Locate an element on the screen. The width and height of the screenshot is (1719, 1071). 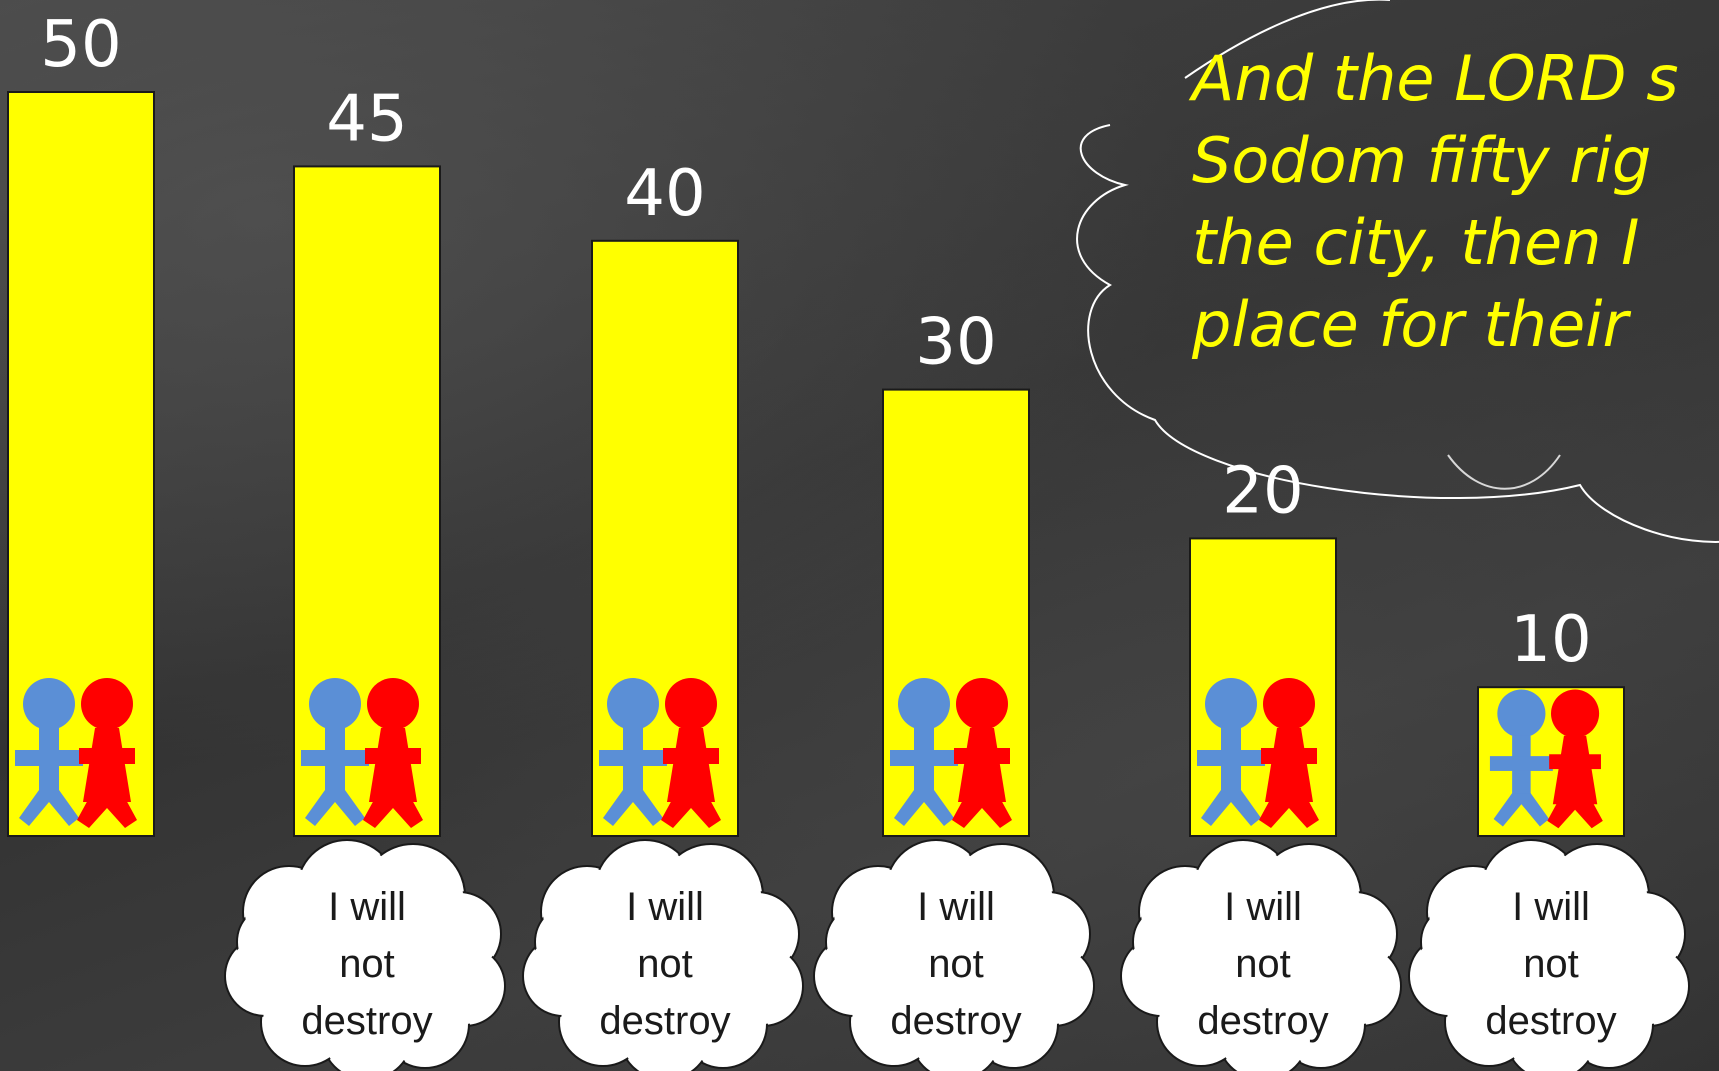
data-label-50: 50 is located at coordinates (80, 45).